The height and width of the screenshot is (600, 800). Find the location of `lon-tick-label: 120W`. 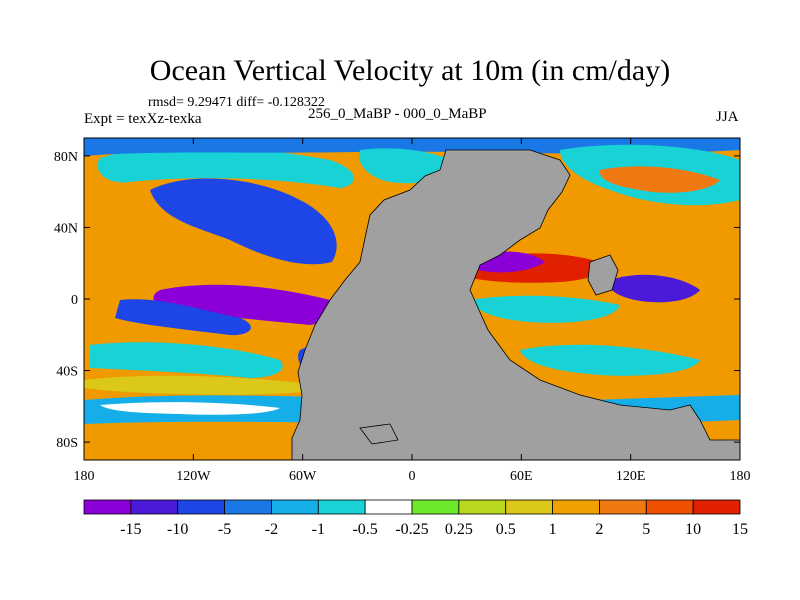

lon-tick-label: 120W is located at coordinates (193, 476).